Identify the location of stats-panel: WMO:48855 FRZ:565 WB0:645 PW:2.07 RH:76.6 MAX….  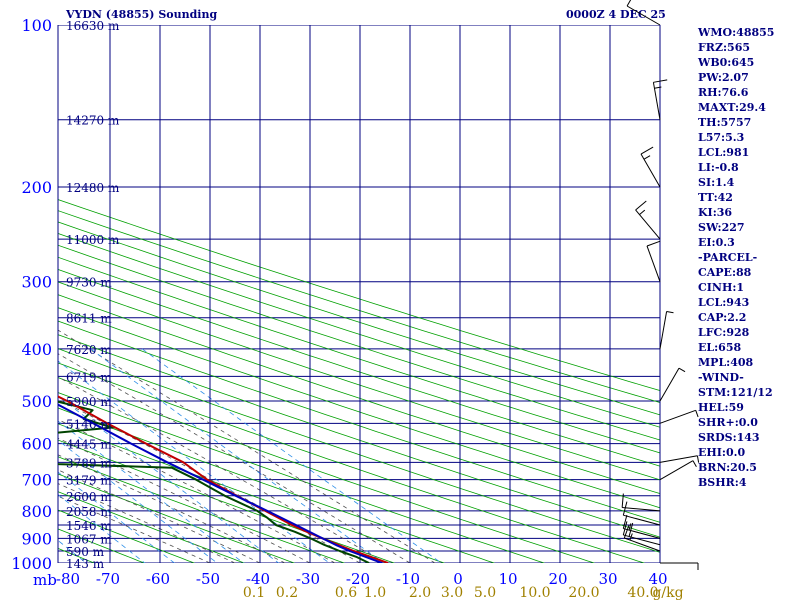
(736, 257).